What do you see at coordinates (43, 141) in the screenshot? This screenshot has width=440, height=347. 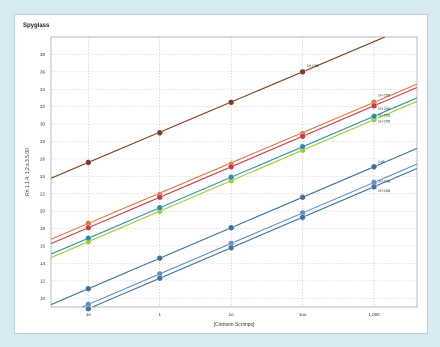 I see `y-tick-label: 28` at bounding box center [43, 141].